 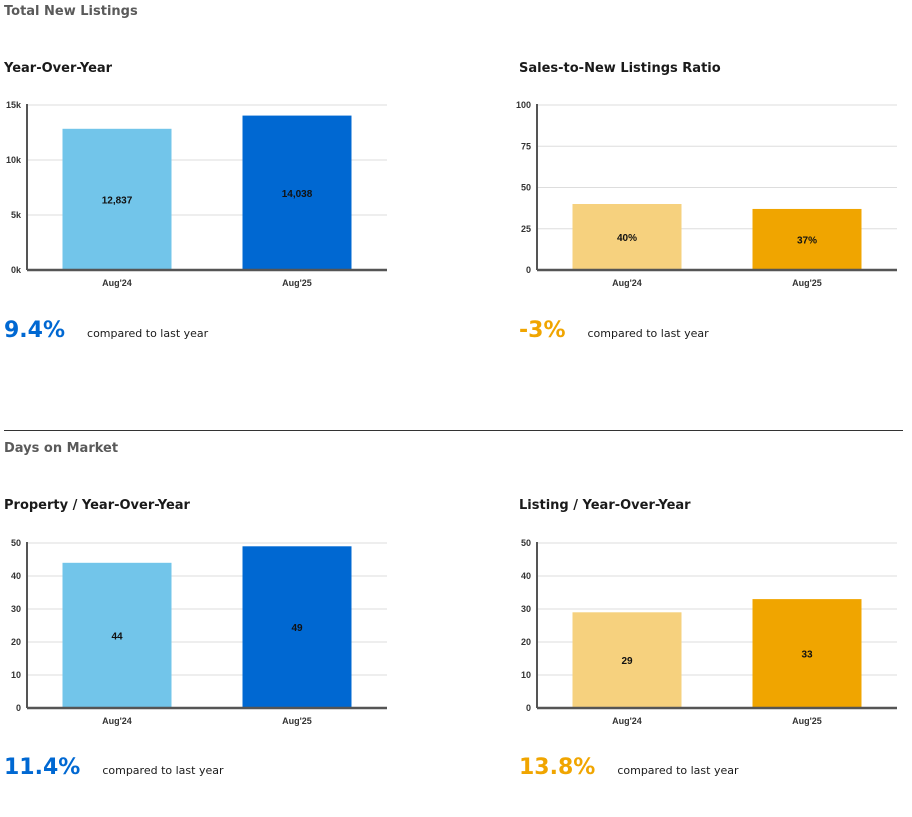 I want to click on bar-value-label: 44, so click(x=117, y=636).